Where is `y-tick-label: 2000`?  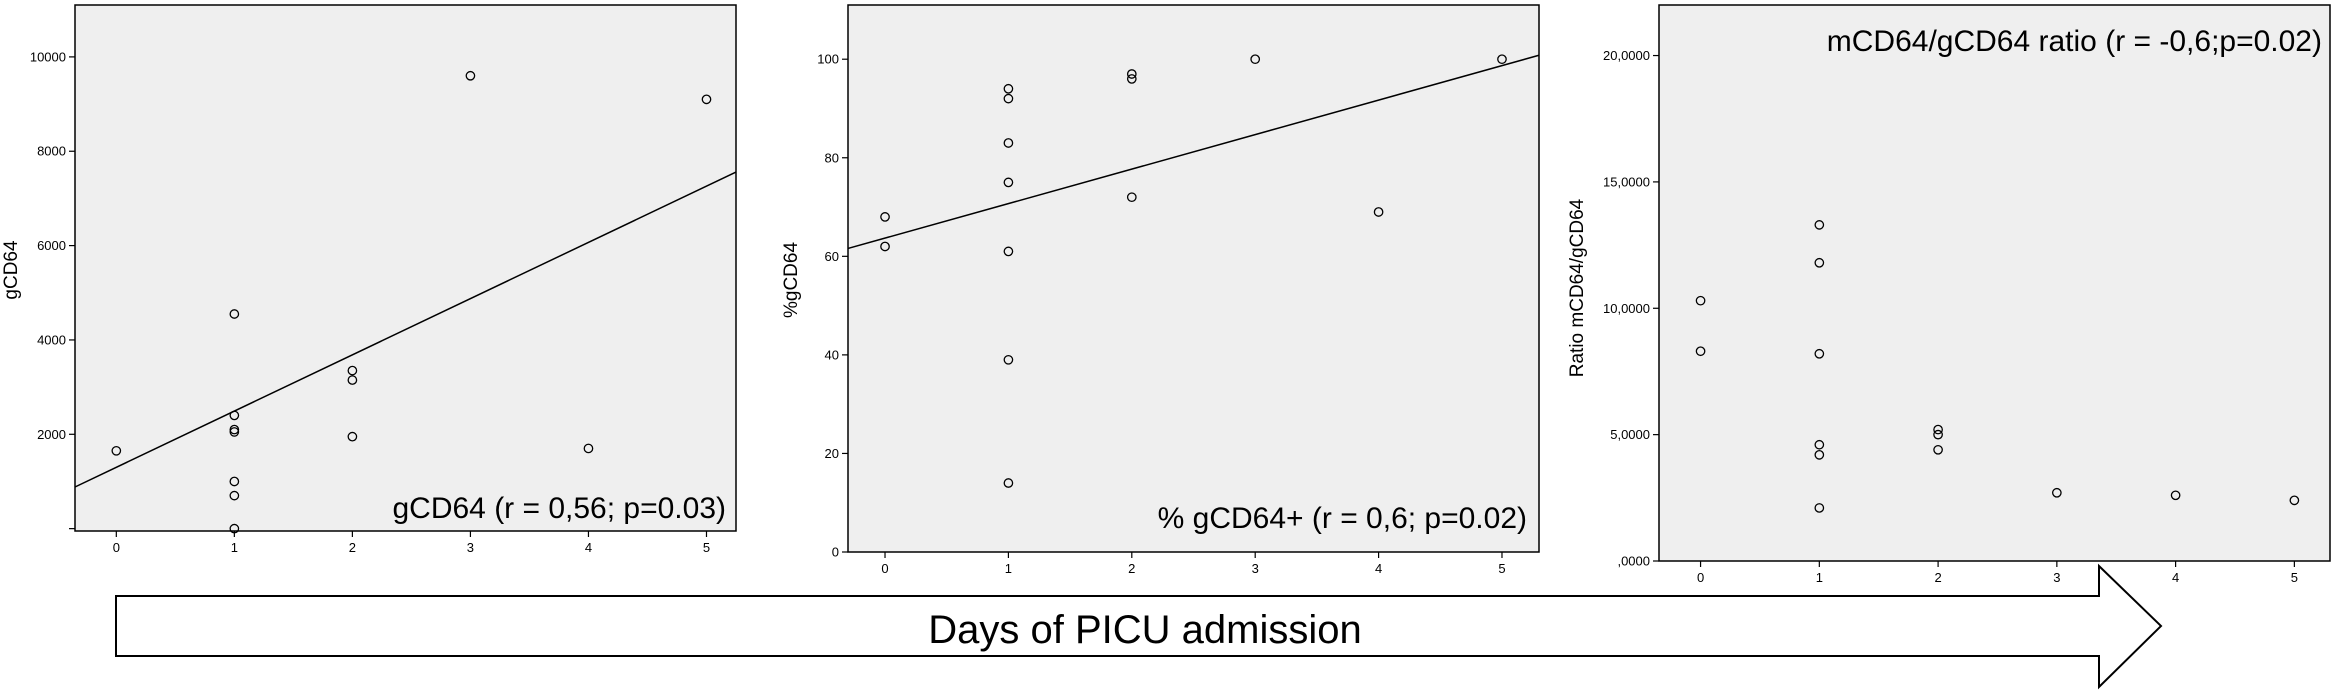 y-tick-label: 2000 is located at coordinates (51, 434).